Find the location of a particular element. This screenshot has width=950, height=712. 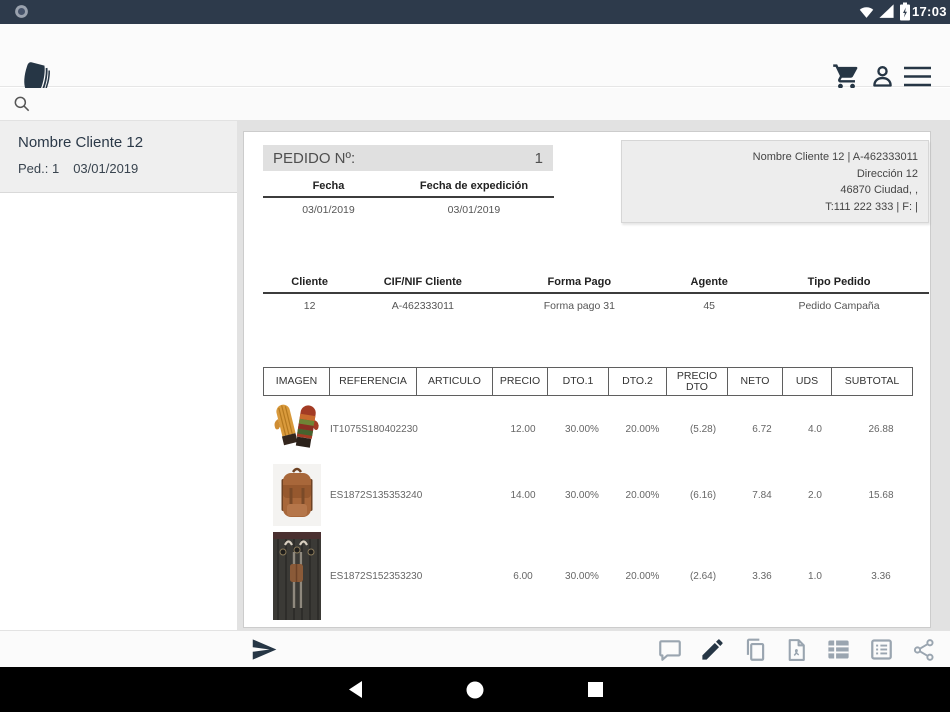

info-value-cif: A-462333011 is located at coordinates (422, 306).